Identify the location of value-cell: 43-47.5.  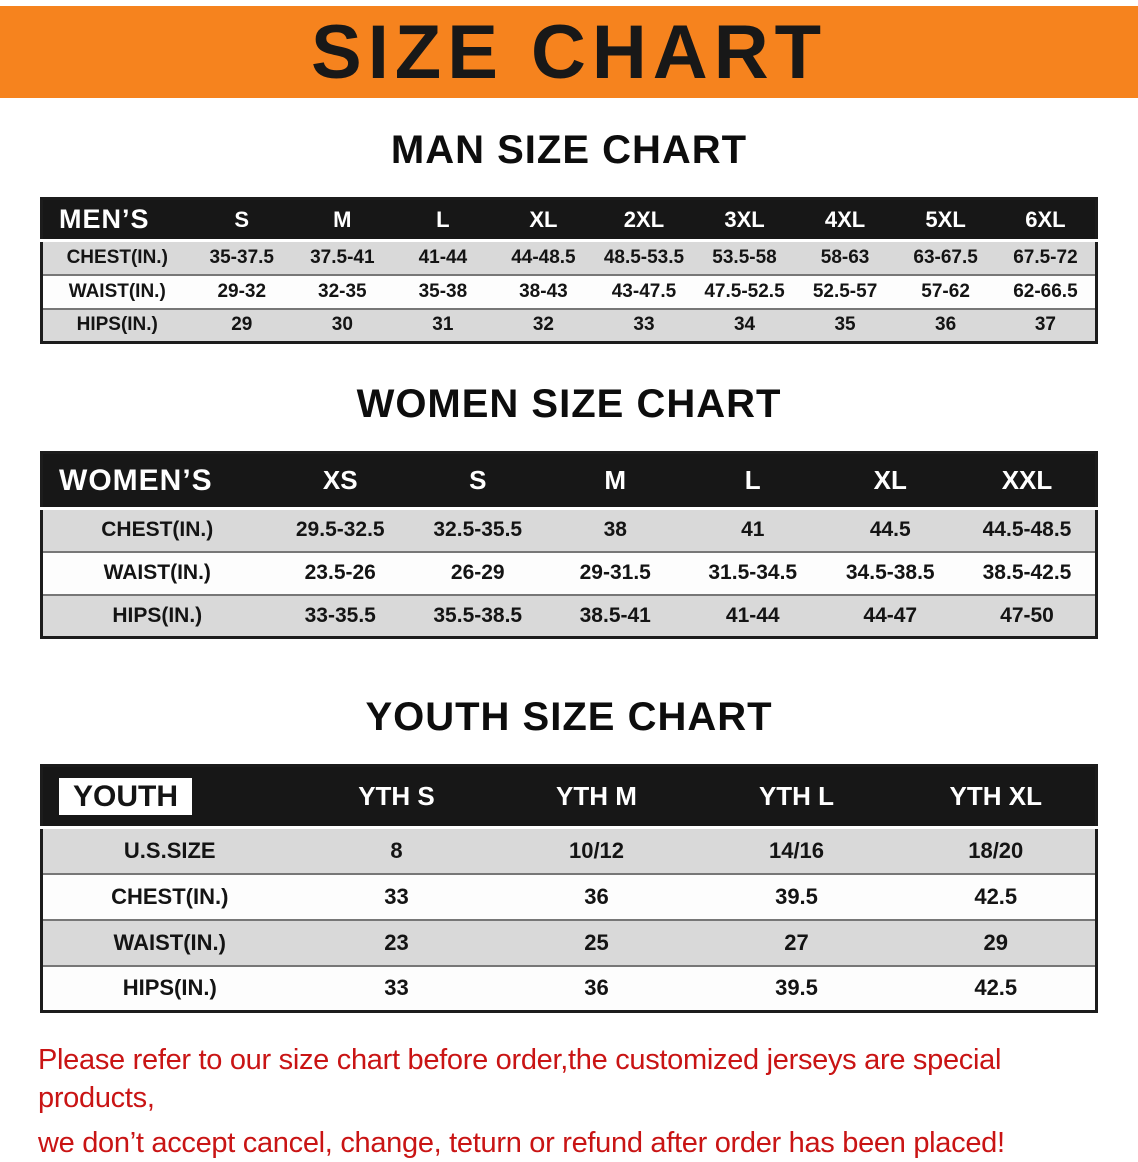
(644, 291).